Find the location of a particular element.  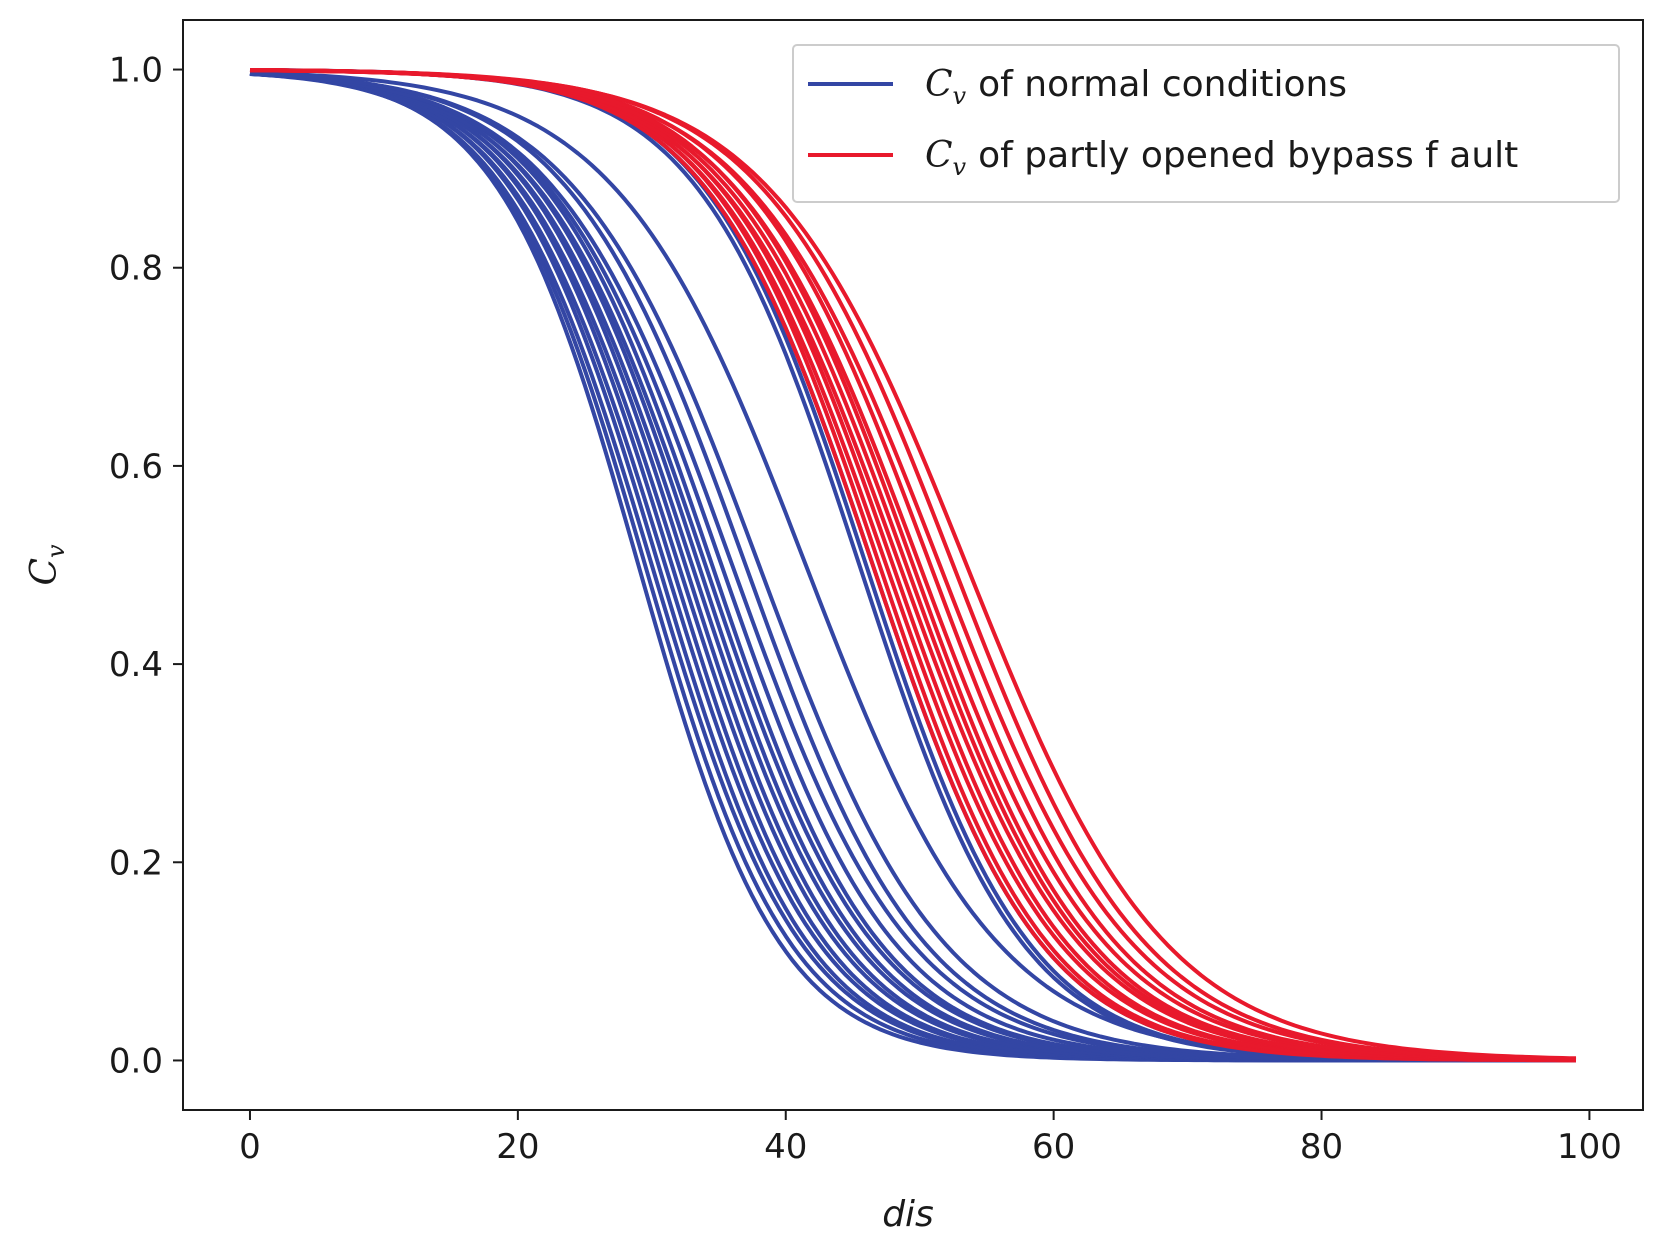

y-axis-label-symbol: C is located at coordinates (44, 572).